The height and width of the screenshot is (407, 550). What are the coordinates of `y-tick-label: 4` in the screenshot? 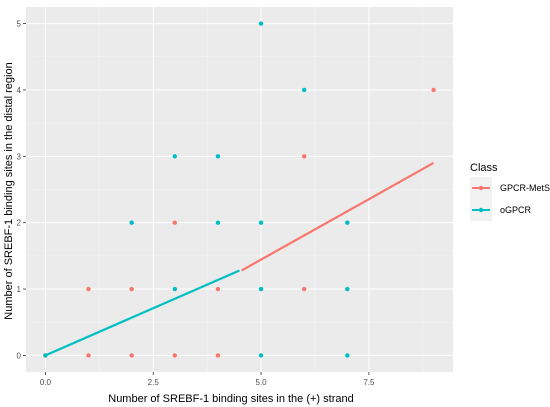 It's located at (19, 90).